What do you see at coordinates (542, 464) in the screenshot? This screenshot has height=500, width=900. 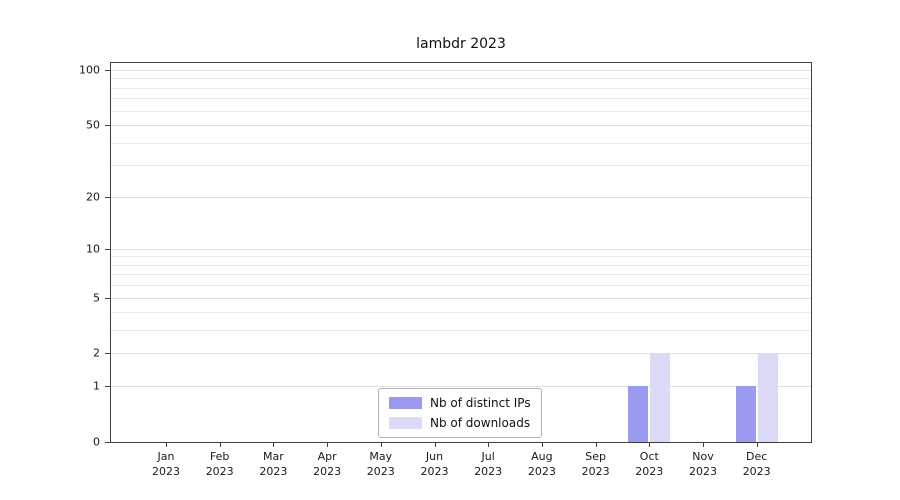 I see `x-tick-label: Aug 2023` at bounding box center [542, 464].